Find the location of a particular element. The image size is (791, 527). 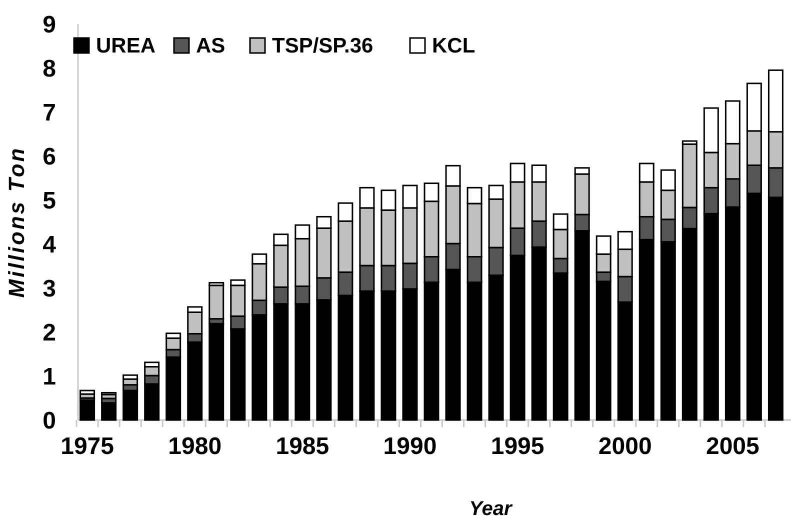

y-tick-label: 6 is located at coordinates (49, 156).